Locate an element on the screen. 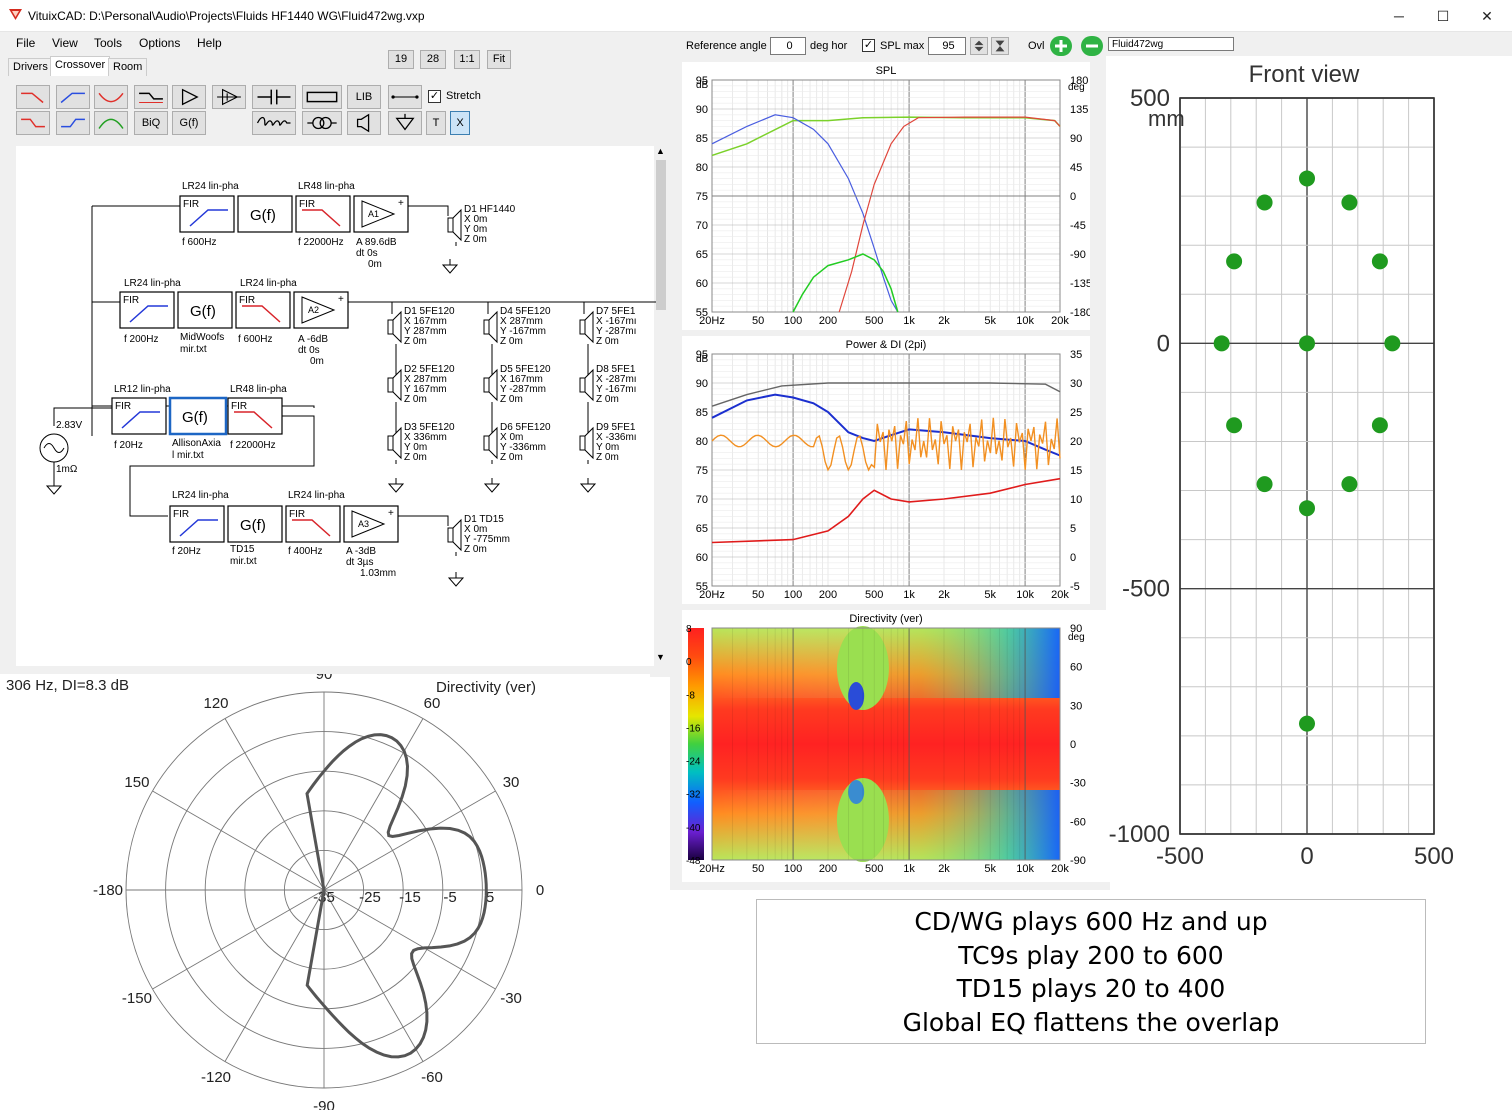 The width and height of the screenshot is (1512, 1110). amplifier-triangle is located at coordinates (378, 214).